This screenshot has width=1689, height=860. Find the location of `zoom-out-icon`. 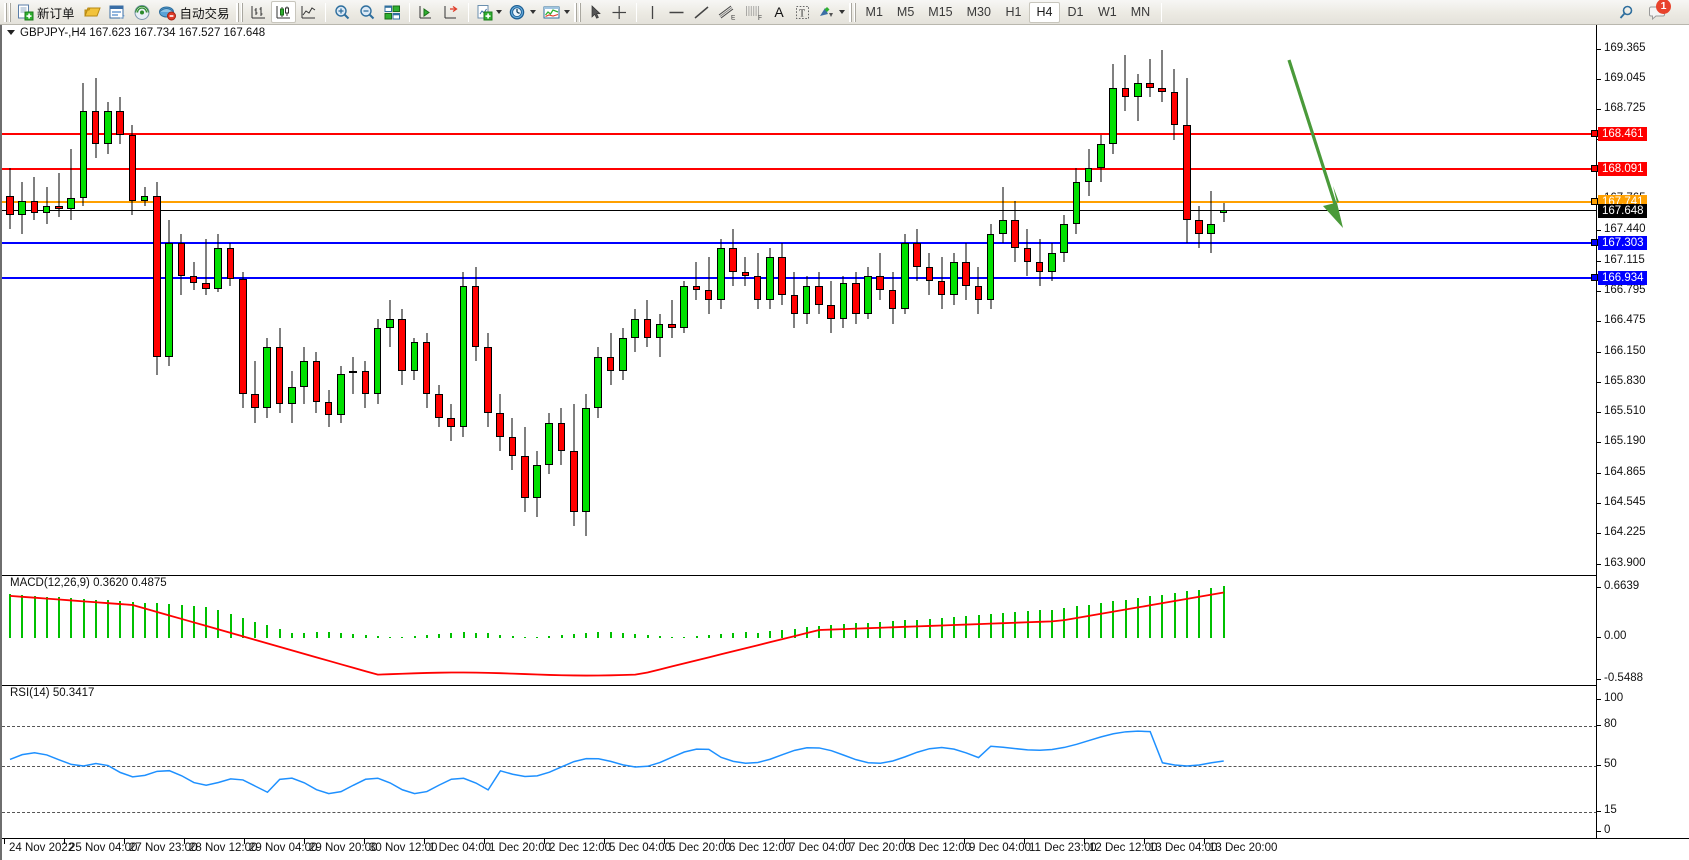

zoom-out-icon is located at coordinates (366, 11).